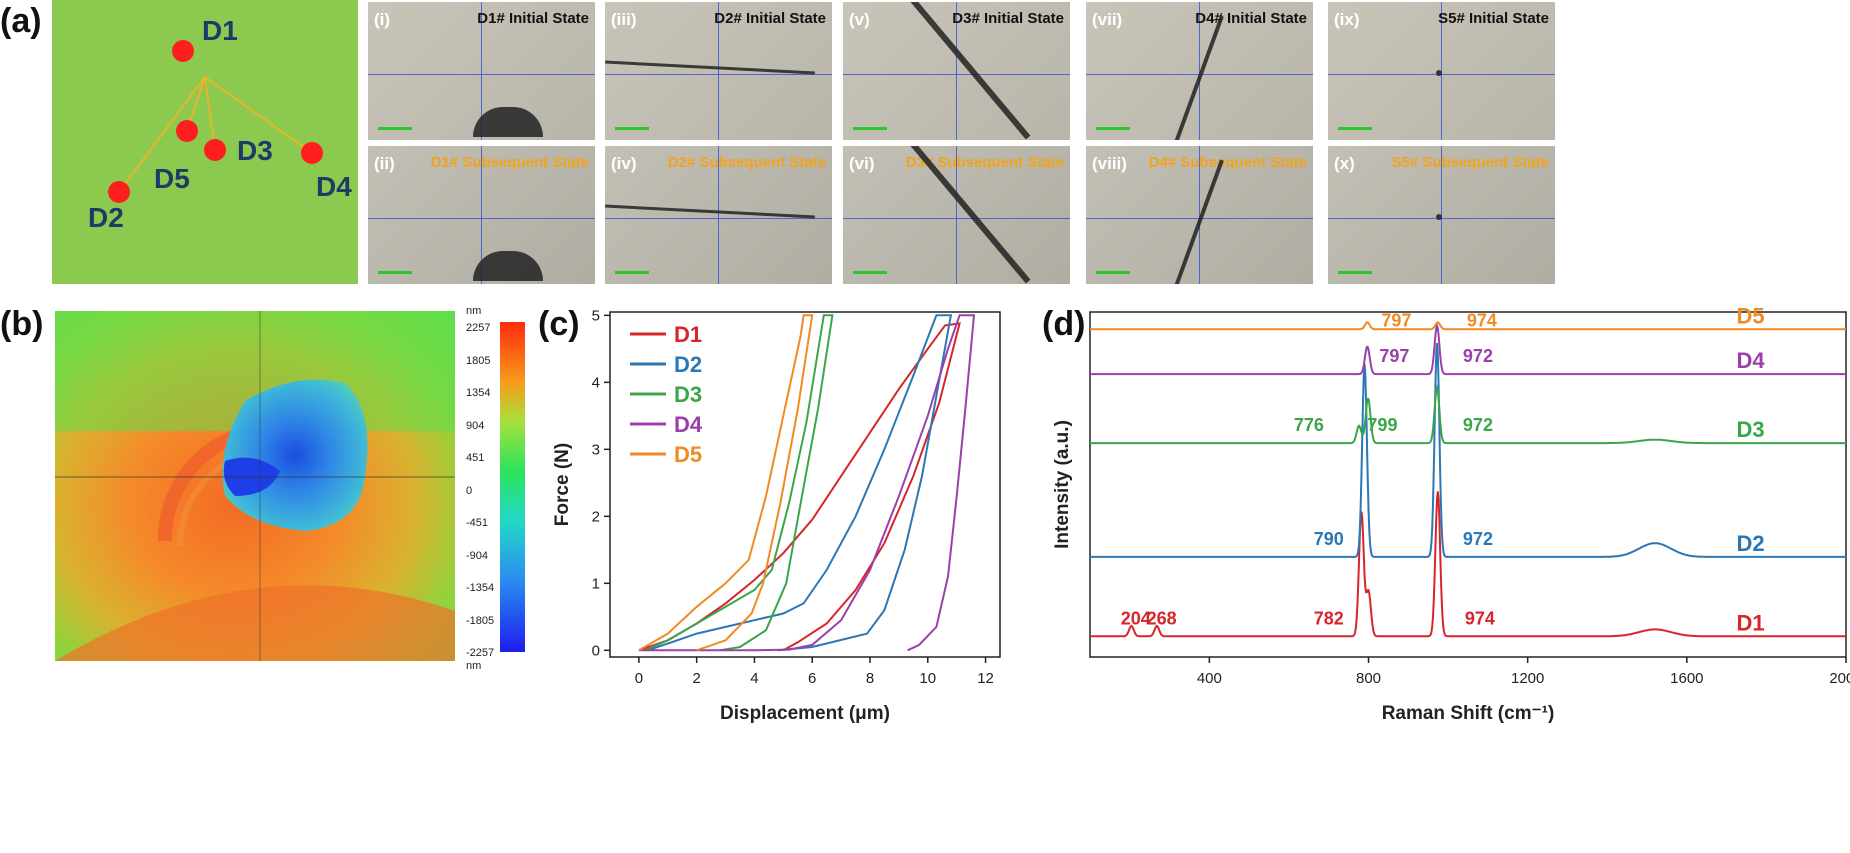 Image resolution: width=1850 pixels, height=853 pixels. I want to click on micrograph-8: (viii) D4# Subsequent State, so click(1199, 215).